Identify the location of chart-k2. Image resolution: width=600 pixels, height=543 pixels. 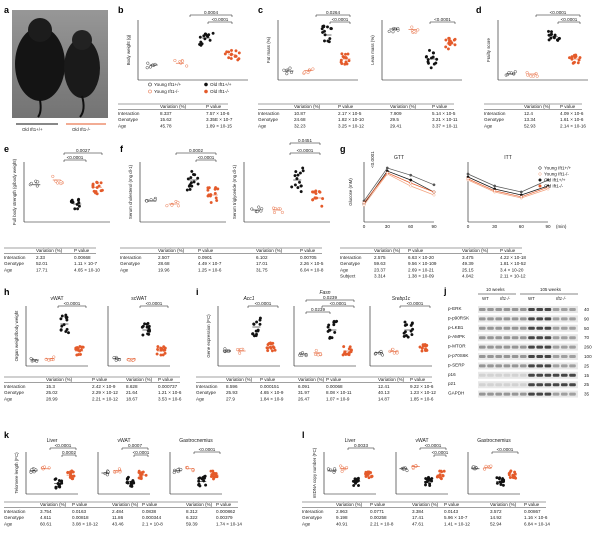
(123, 473).